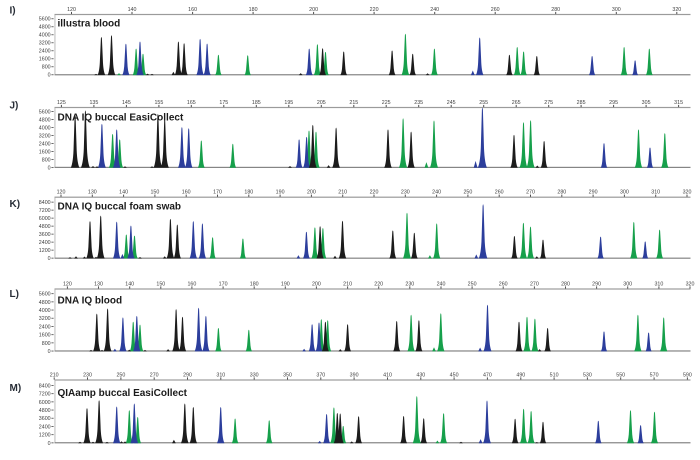  Describe the element at coordinates (687, 375) in the screenshot. I see `svg-text: 590` at that location.